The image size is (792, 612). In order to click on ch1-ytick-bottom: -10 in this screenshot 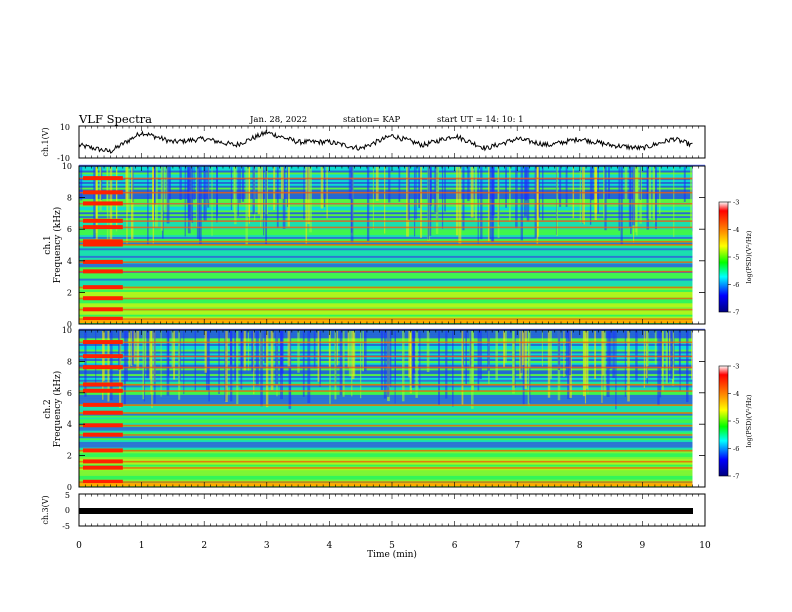, I will do `click(63, 158)`.